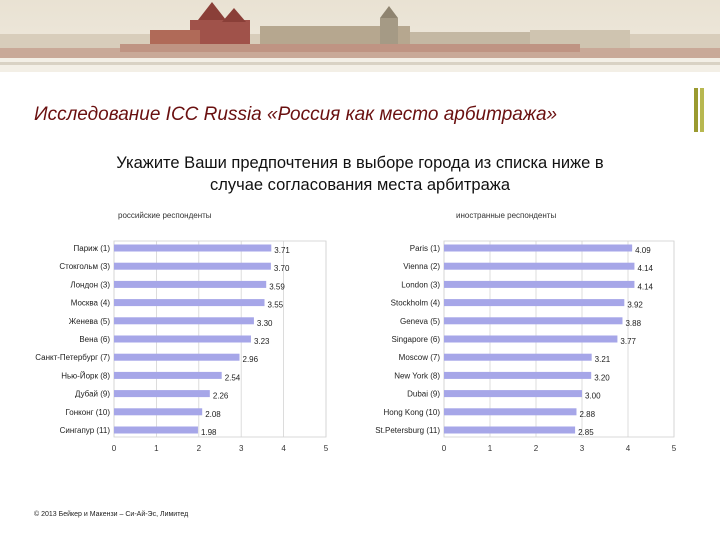  I want to click on category-label: Сингапур (11), so click(85, 430).